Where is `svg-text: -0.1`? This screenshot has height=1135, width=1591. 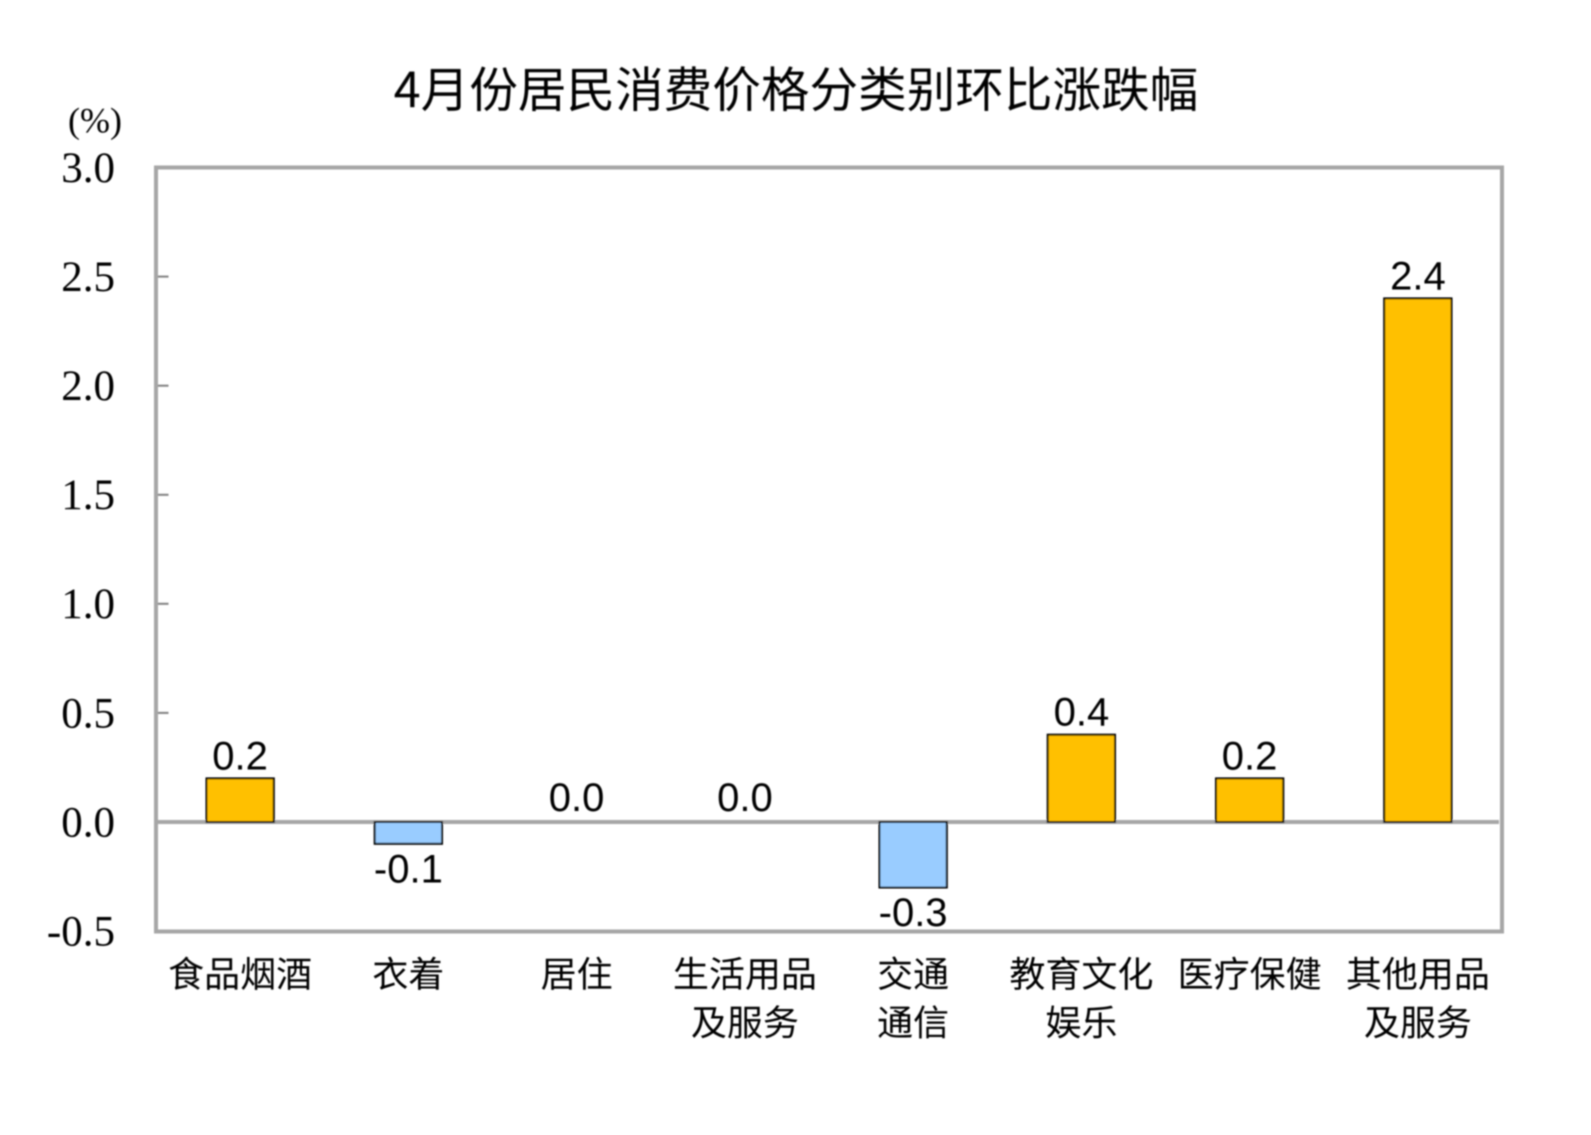 svg-text: -0.1 is located at coordinates (408, 870).